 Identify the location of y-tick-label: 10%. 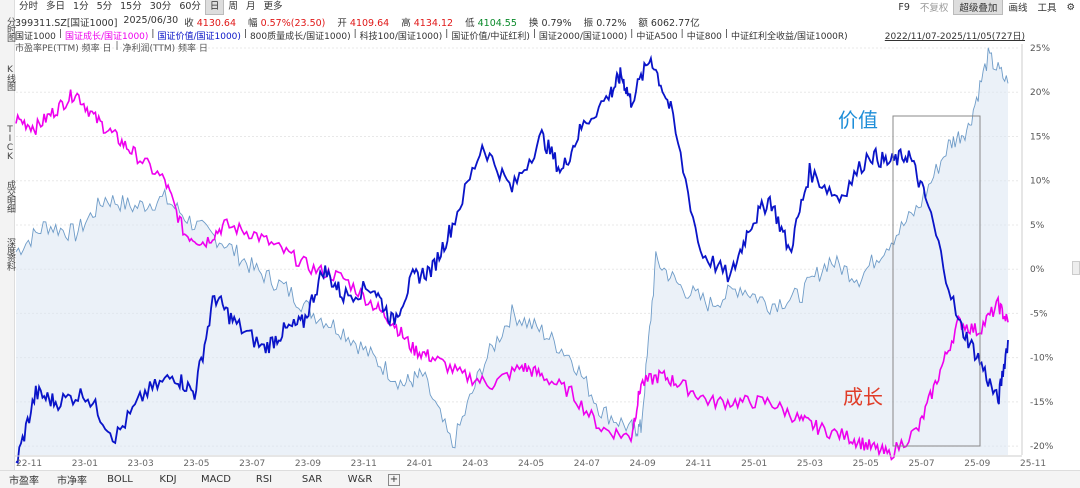
(1040, 182).